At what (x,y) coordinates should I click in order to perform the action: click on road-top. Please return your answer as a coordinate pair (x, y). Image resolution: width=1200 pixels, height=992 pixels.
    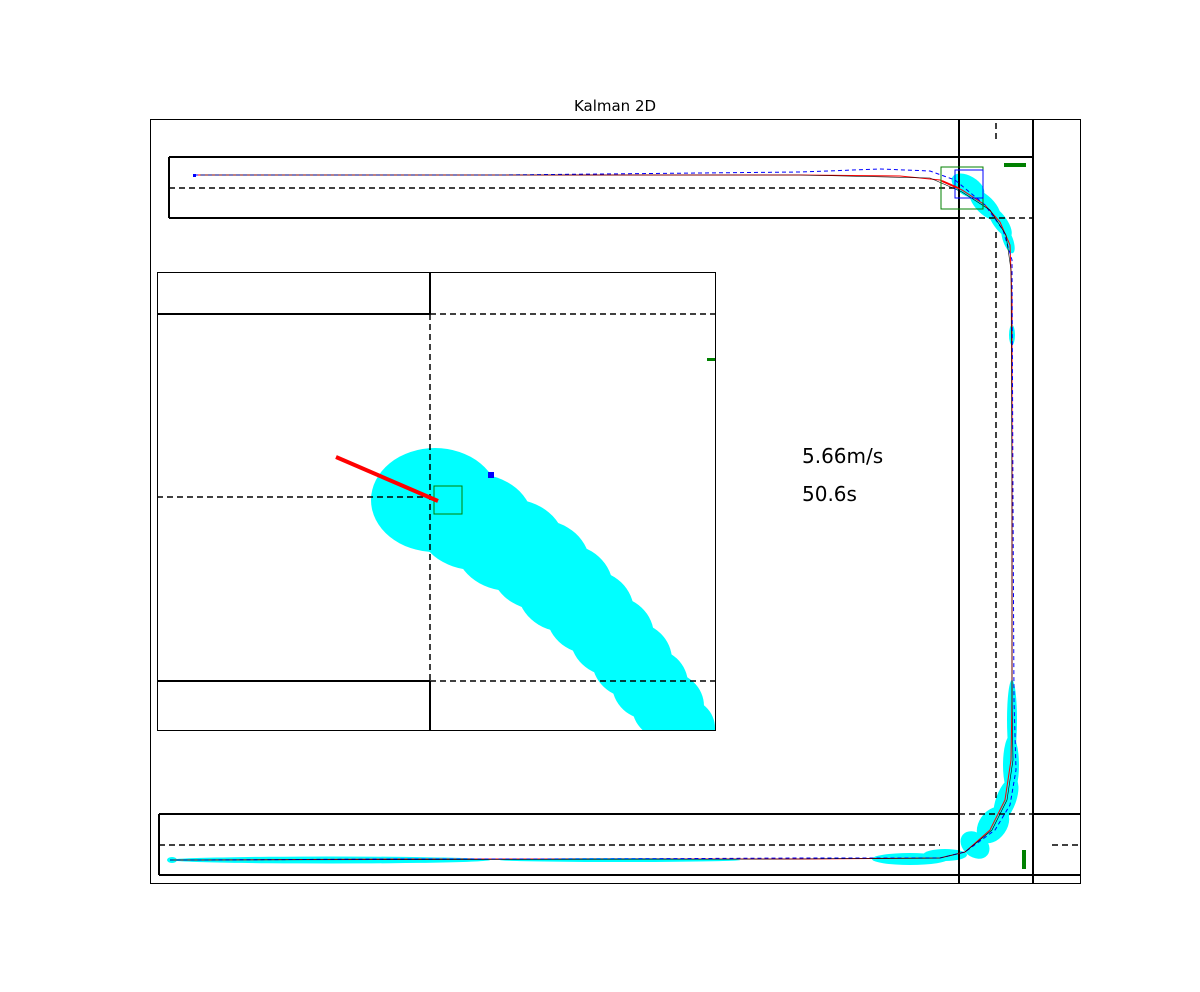
    Looking at the image, I should click on (600, 187).